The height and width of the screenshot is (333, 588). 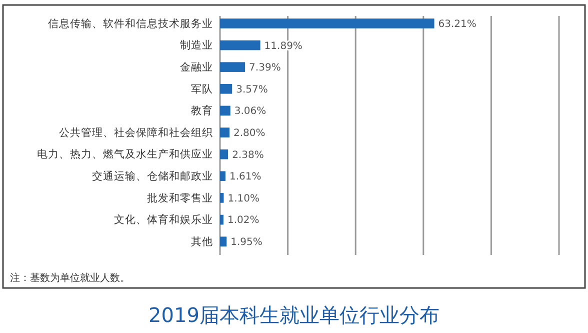 I want to click on data-label: 1.61%, so click(x=245, y=177).